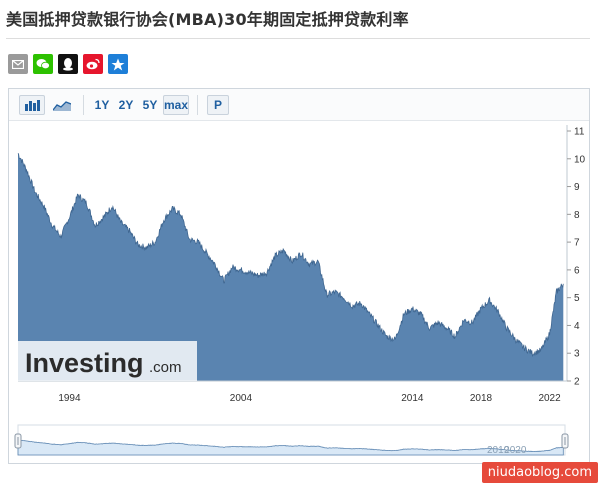 Image resolution: width=602 pixels, height=489 pixels. What do you see at coordinates (218, 105) in the screenshot?
I see `period-button: P` at bounding box center [218, 105].